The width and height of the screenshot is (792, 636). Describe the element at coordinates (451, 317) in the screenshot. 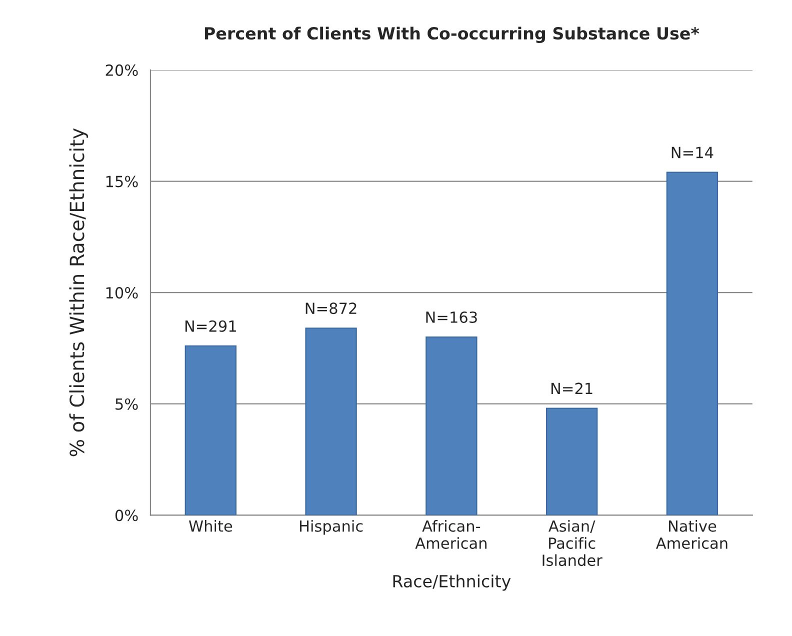

I see `annotation: N=163` at that location.